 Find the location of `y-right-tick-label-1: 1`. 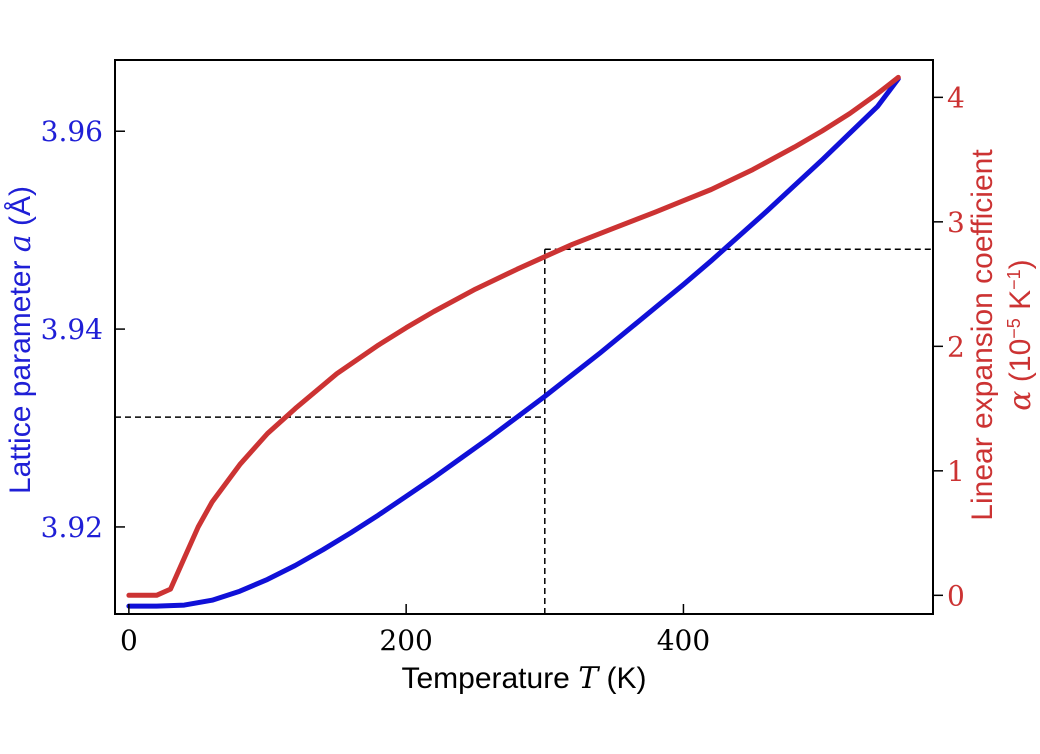

y-right-tick-label-1: 1 is located at coordinates (956, 471).